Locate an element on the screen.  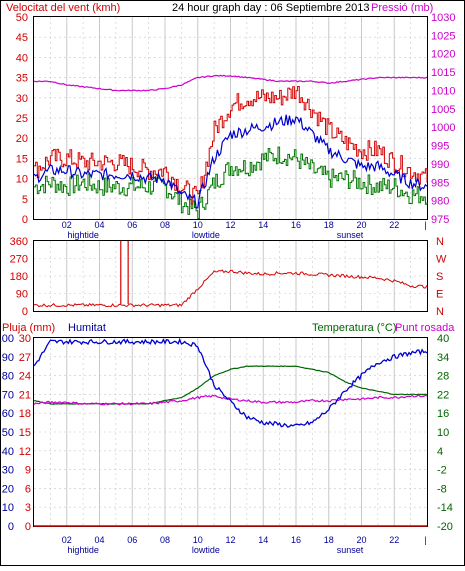
temperature-tick-label: 10 is located at coordinates (443, 433).